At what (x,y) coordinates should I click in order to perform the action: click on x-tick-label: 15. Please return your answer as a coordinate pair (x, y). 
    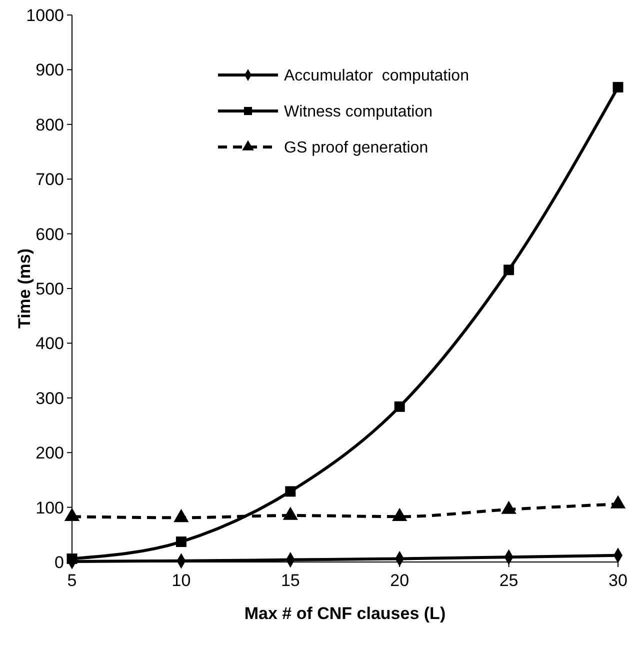
    Looking at the image, I should click on (290, 580).